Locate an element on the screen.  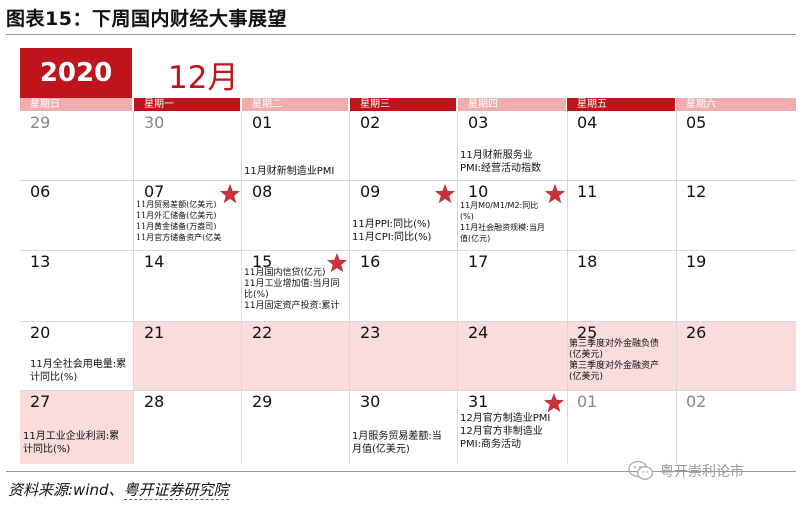
day-cell: 03 11月财新服务业 PMI:经营活动指数 is located at coordinates (512, 145).